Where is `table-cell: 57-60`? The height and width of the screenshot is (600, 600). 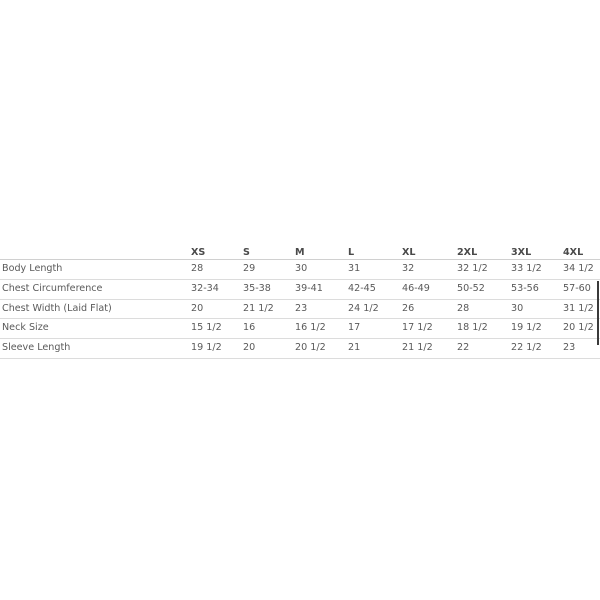 table-cell: 57-60 is located at coordinates (577, 288).